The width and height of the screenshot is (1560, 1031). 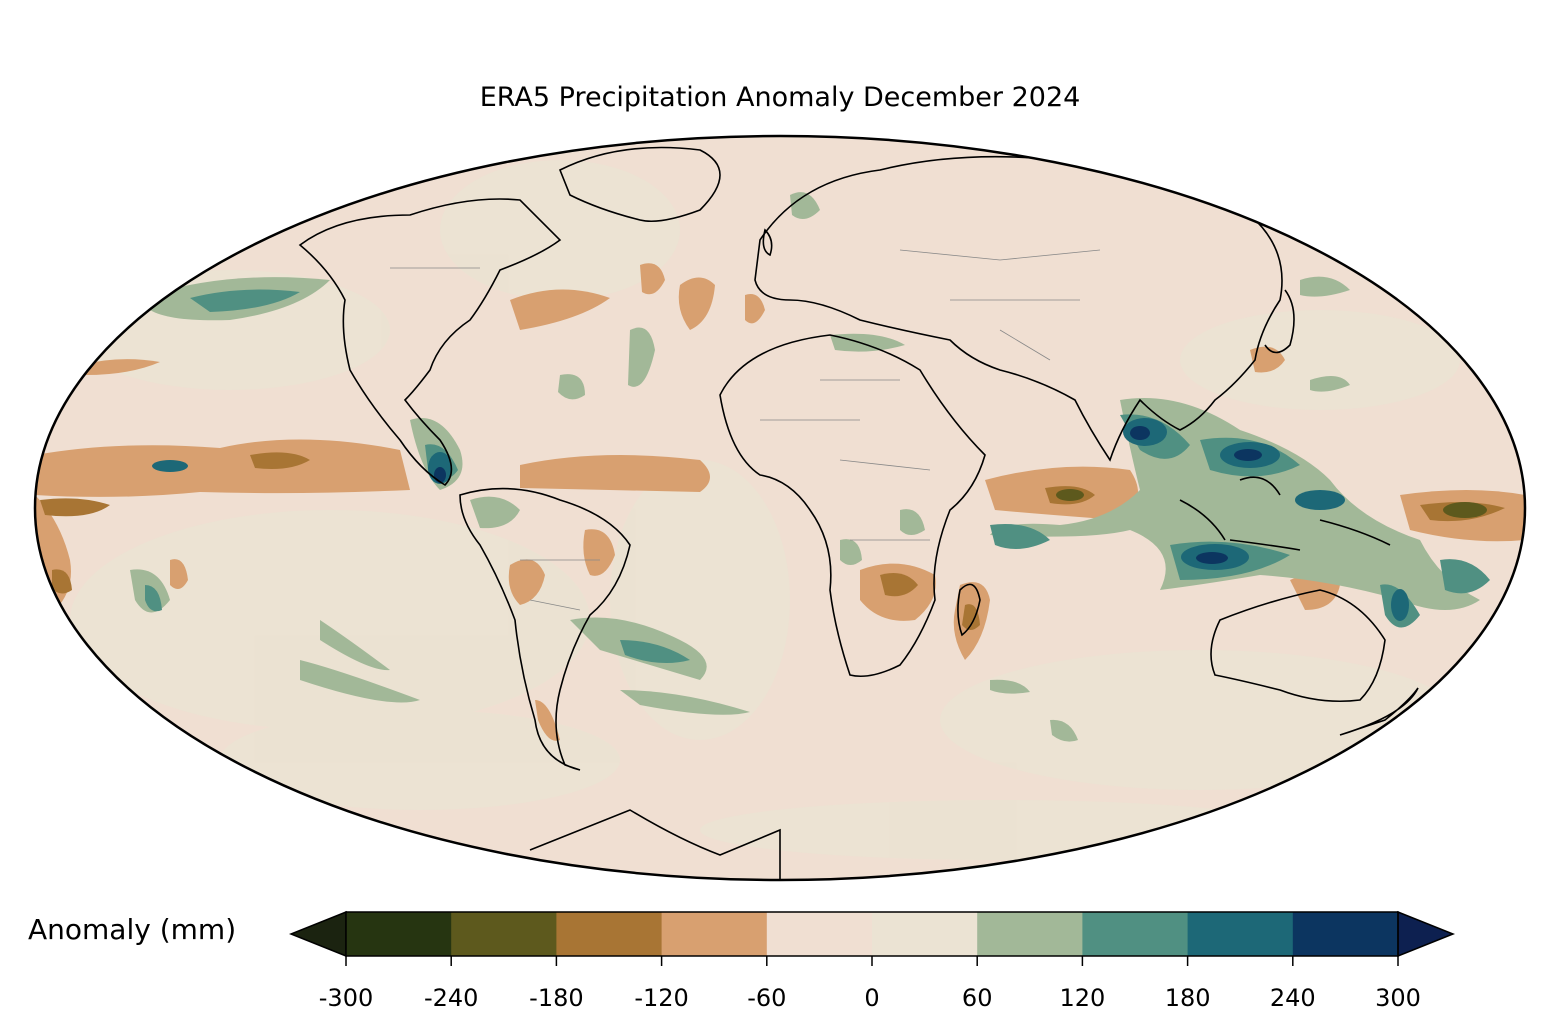 What do you see at coordinates (1188, 998) in the screenshot?
I see `colorbar-tick-label: 180` at bounding box center [1188, 998].